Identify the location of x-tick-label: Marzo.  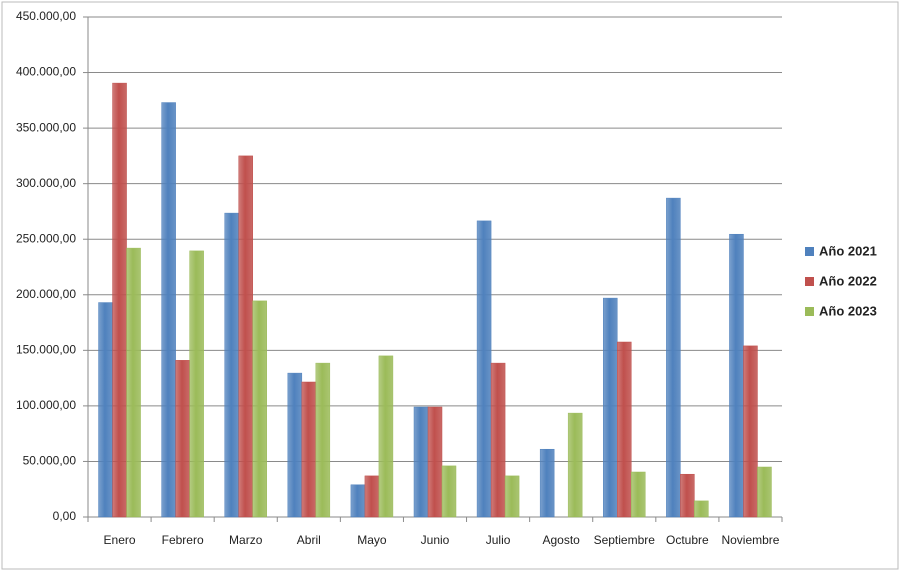
(246, 540).